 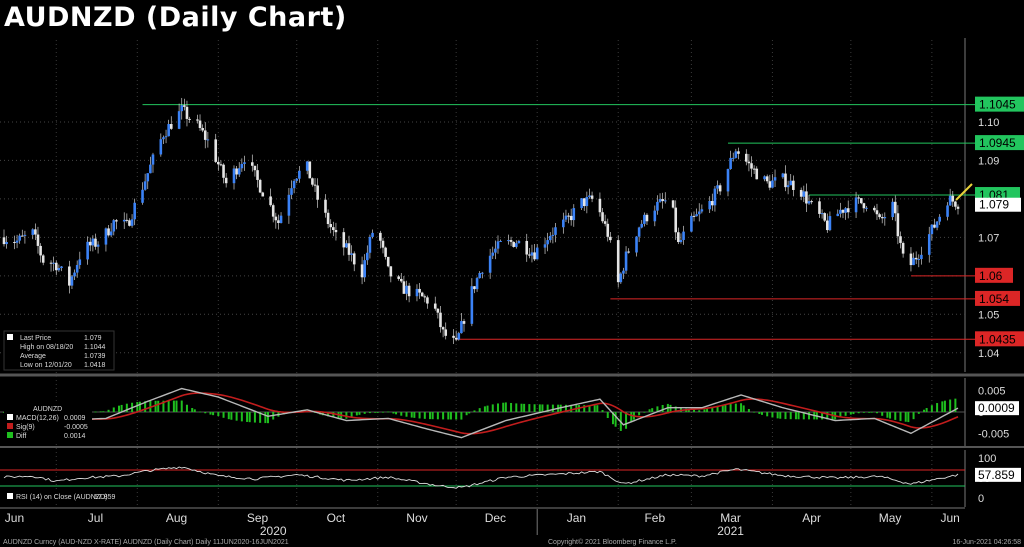 What do you see at coordinates (10, 426) in the screenshot?
I see `sig-swatch` at bounding box center [10, 426].